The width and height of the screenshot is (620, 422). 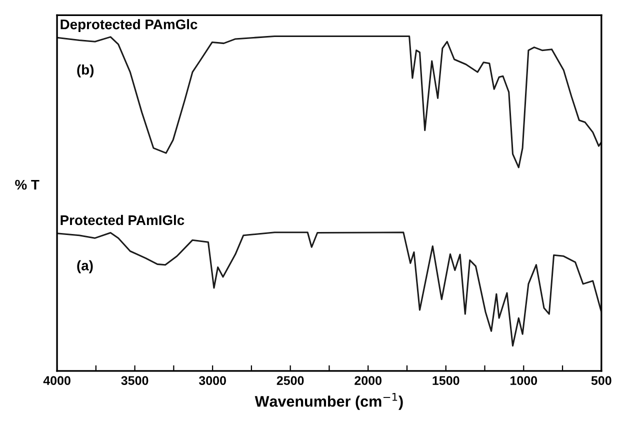 What do you see at coordinates (524, 380) in the screenshot?
I see `x-tick-label: 1000` at bounding box center [524, 380].